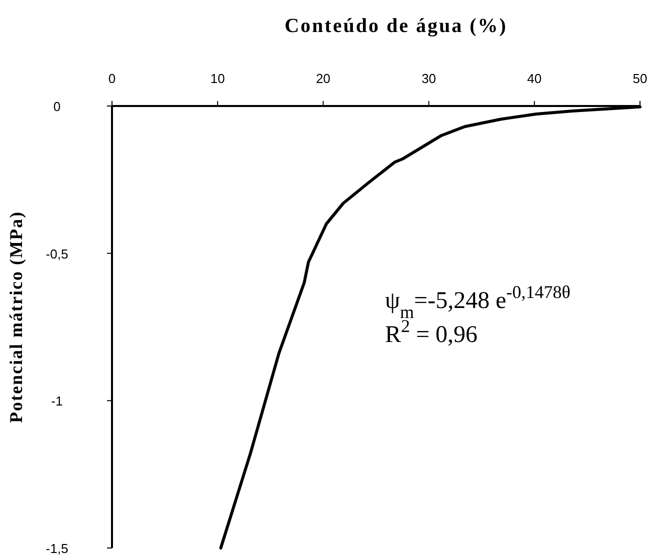  I want to click on x-axis-title: Conteúdo de água (%), so click(396, 26).